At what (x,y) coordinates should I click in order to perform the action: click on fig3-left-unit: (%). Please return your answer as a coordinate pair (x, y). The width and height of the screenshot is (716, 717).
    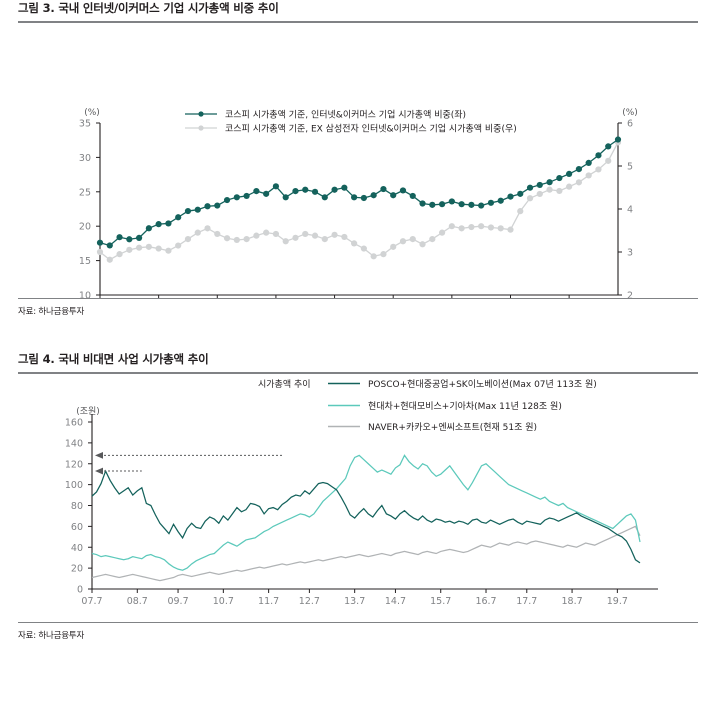
    Looking at the image, I should click on (92, 113).